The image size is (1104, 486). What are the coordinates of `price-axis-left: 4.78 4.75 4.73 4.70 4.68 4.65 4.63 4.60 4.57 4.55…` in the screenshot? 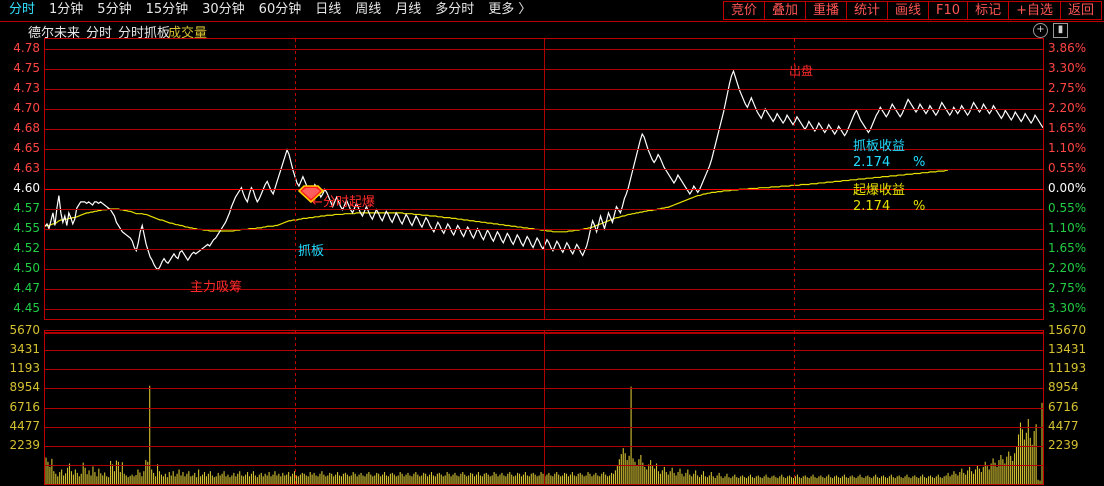 It's located at (21, 179).